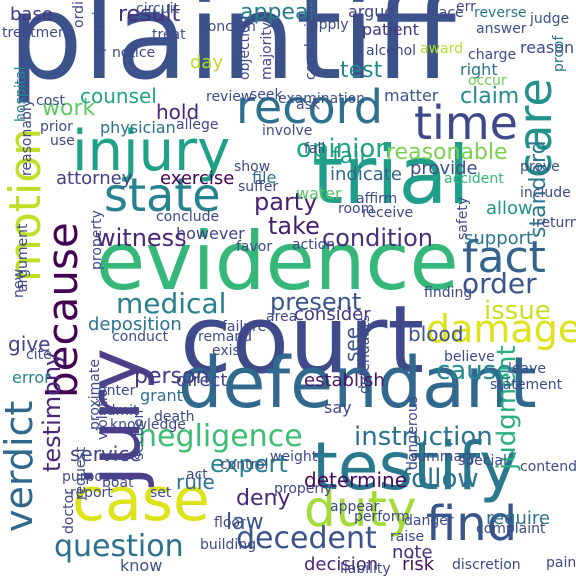 Image resolution: width=576 pixels, height=576 pixels. Describe the element at coordinates (388, 213) in the screenshot. I see `word-receive: receive` at that location.